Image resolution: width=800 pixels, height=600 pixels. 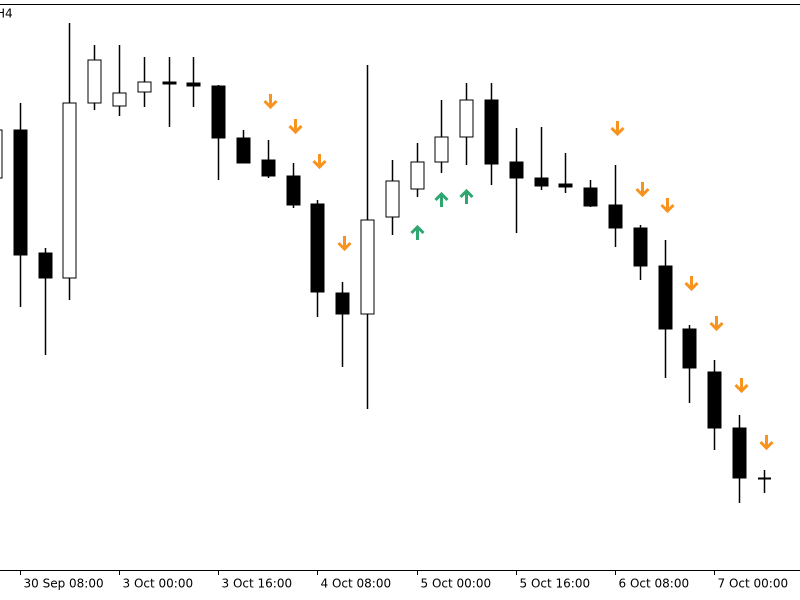 I want to click on x-tick-label: 30 Sep 08:00, so click(x=64, y=584).